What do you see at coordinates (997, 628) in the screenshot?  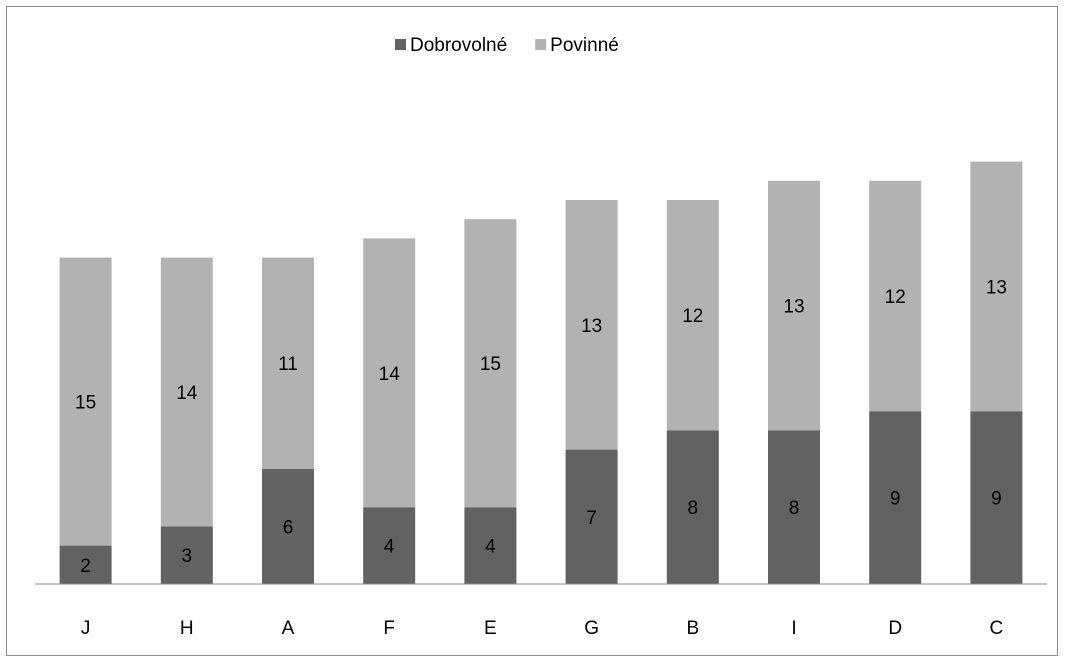 I see `x-tick-label-c: C` at bounding box center [997, 628].